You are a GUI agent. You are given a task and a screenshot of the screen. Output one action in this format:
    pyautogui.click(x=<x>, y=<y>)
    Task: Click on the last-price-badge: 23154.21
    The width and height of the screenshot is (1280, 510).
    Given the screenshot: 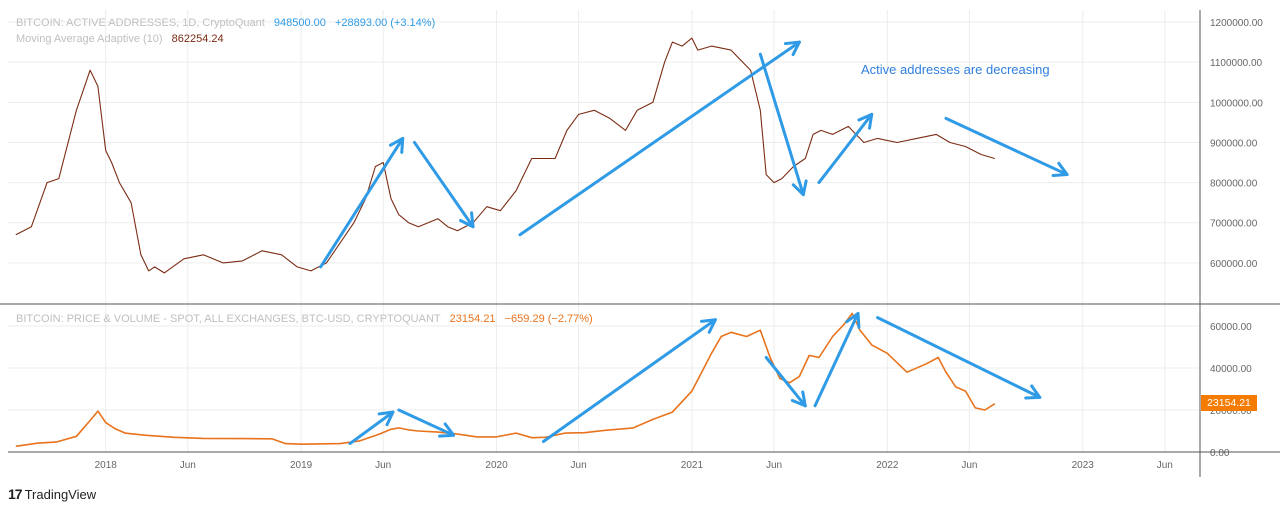 What is the action you would take?
    pyautogui.click(x=1229, y=403)
    